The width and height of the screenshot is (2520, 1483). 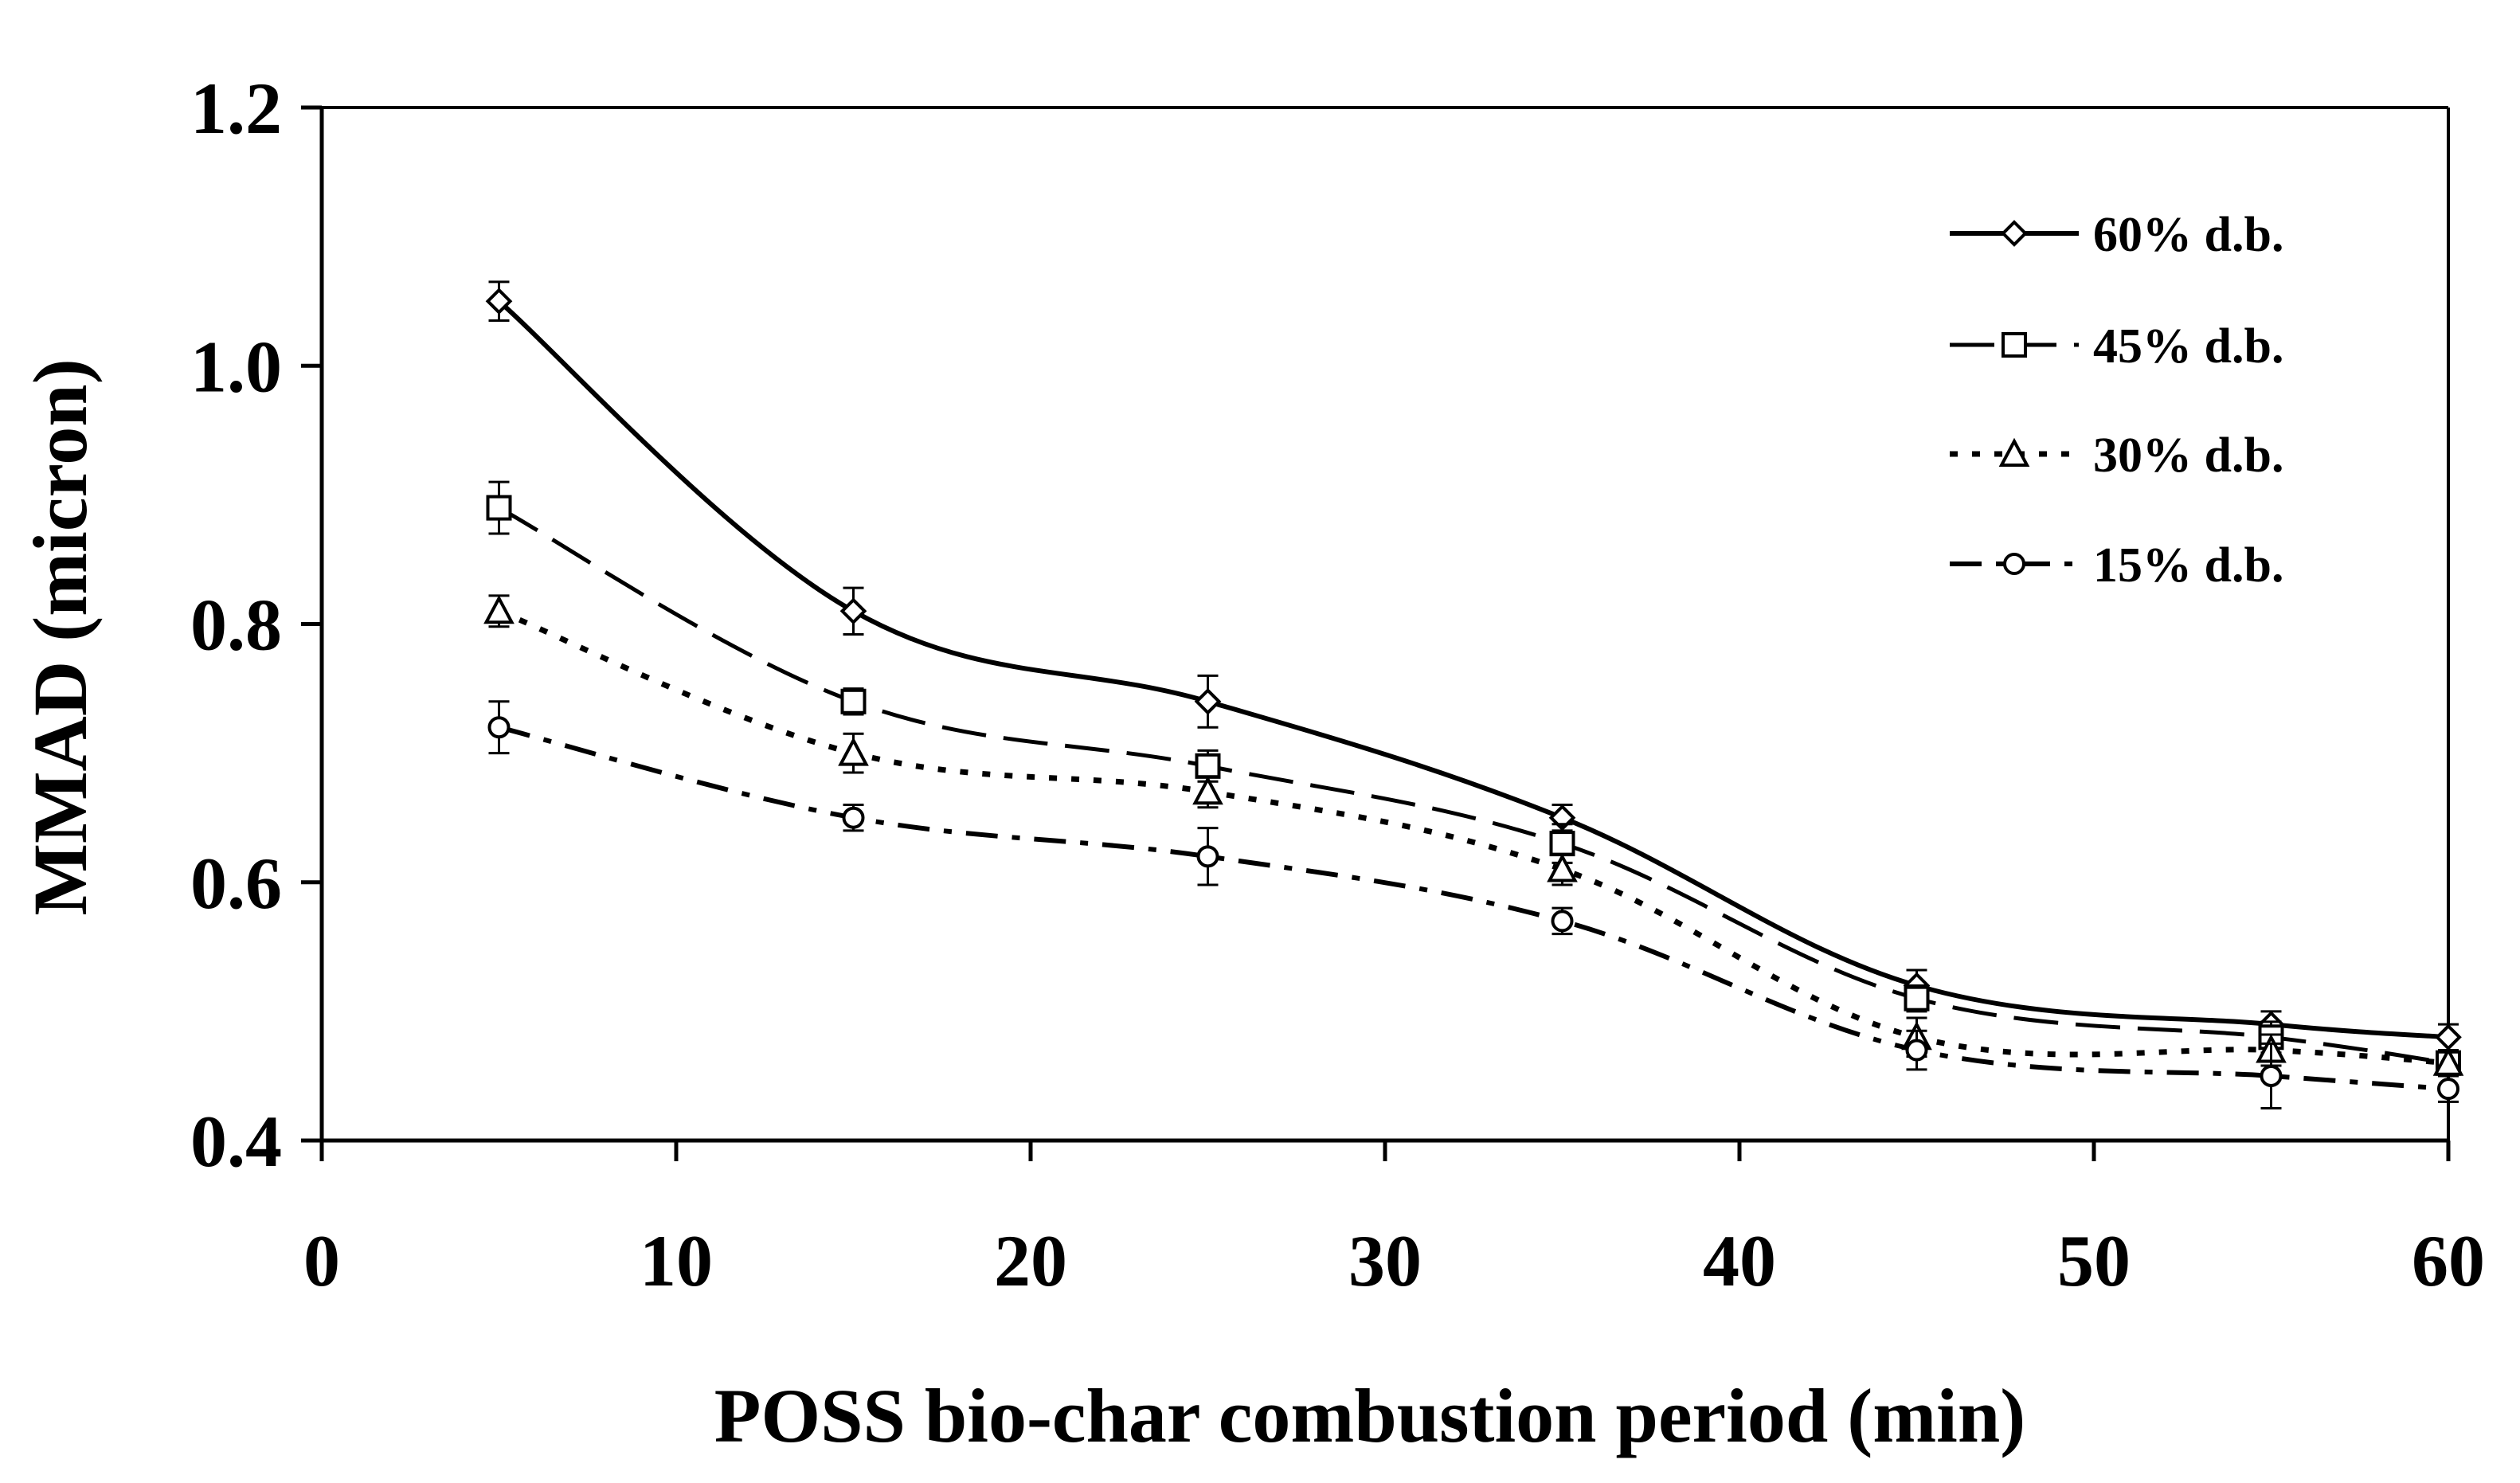 What do you see at coordinates (236, 883) in the screenshot?
I see `y-tick-label: 0.6` at bounding box center [236, 883].